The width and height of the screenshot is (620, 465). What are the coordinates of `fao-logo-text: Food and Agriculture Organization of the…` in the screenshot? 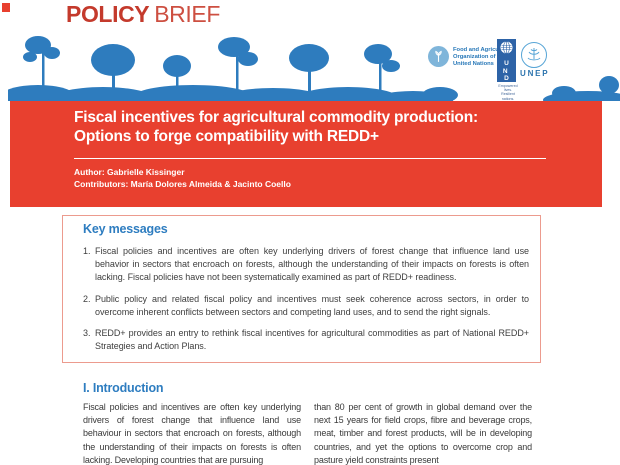 It's located at (482, 58).